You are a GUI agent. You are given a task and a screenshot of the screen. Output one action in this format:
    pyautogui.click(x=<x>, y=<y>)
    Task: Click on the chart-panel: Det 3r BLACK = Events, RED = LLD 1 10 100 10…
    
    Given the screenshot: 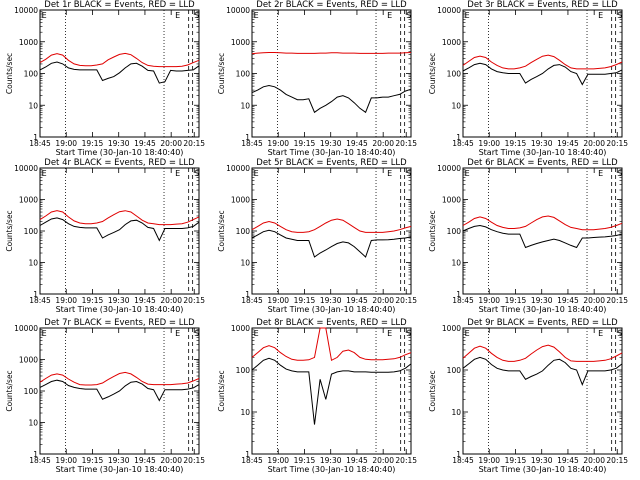 What is the action you would take?
    pyautogui.click(x=528, y=78)
    